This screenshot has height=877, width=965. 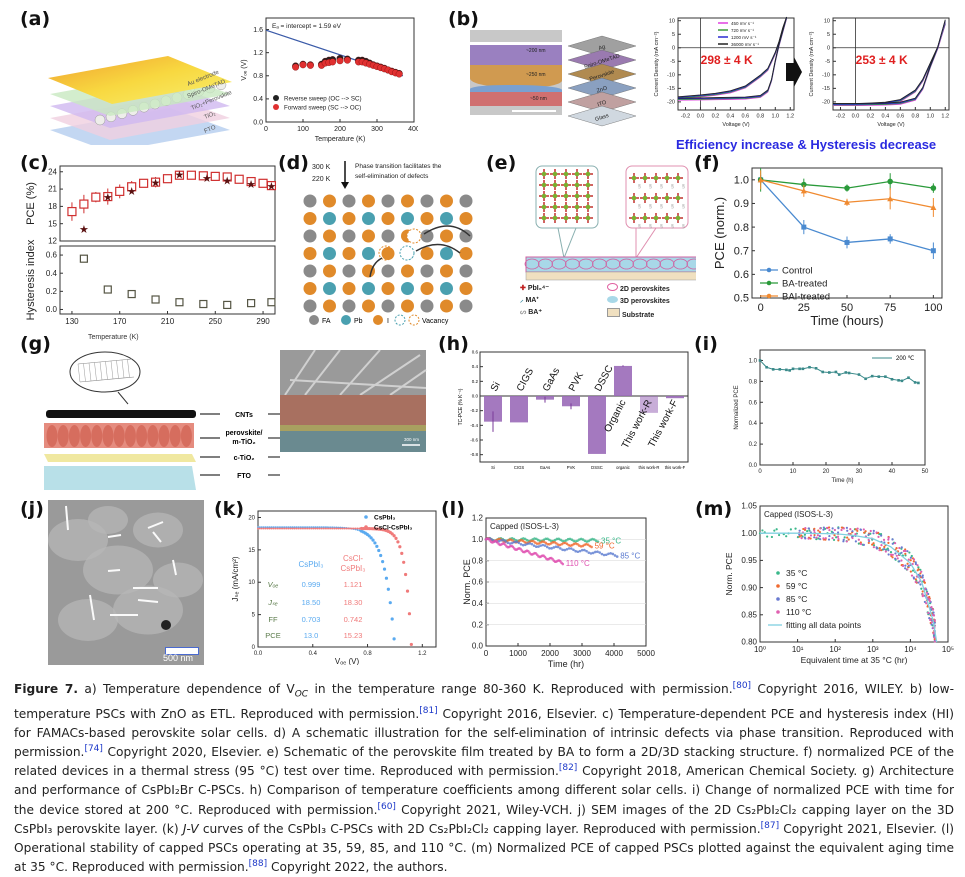 What do you see at coordinates (467, 582) in the screenshot?
I see `y-axis-label: Norm. PCE` at bounding box center [467, 582].